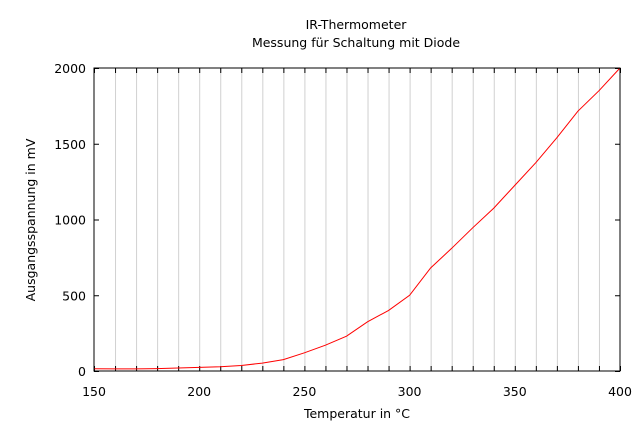 Image resolution: width=640 pixels, height=430 pixels. I want to click on x-tick-label-150: 150, so click(94, 391).